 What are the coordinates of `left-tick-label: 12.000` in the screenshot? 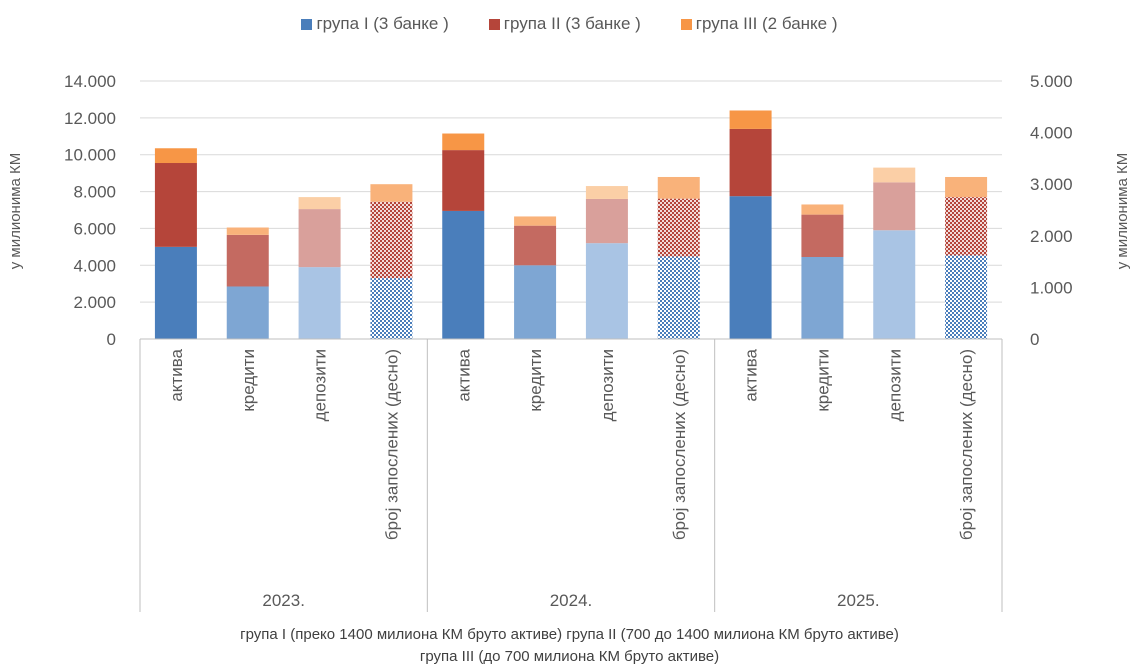 It's located at (90, 118).